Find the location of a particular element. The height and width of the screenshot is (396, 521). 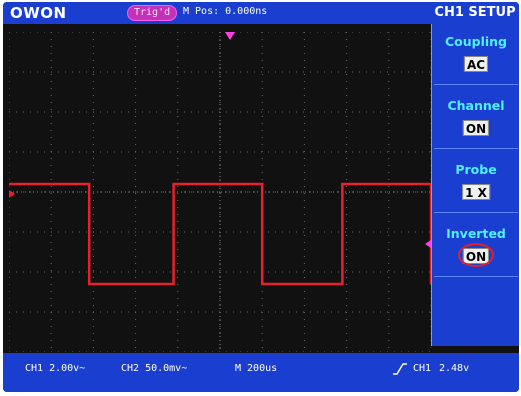

inverted-menu-item: Inverted ON is located at coordinates (476, 246).